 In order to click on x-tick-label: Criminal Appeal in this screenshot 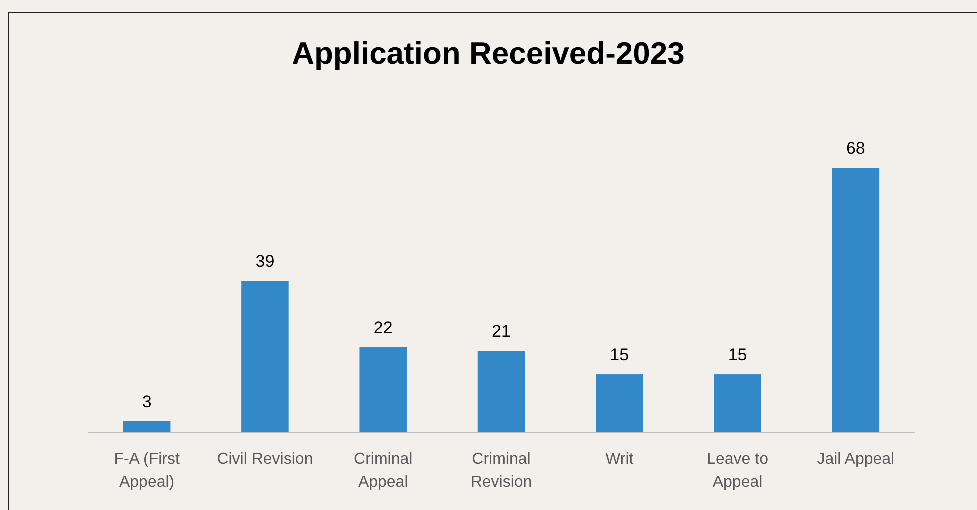, I will do `click(383, 471)`.